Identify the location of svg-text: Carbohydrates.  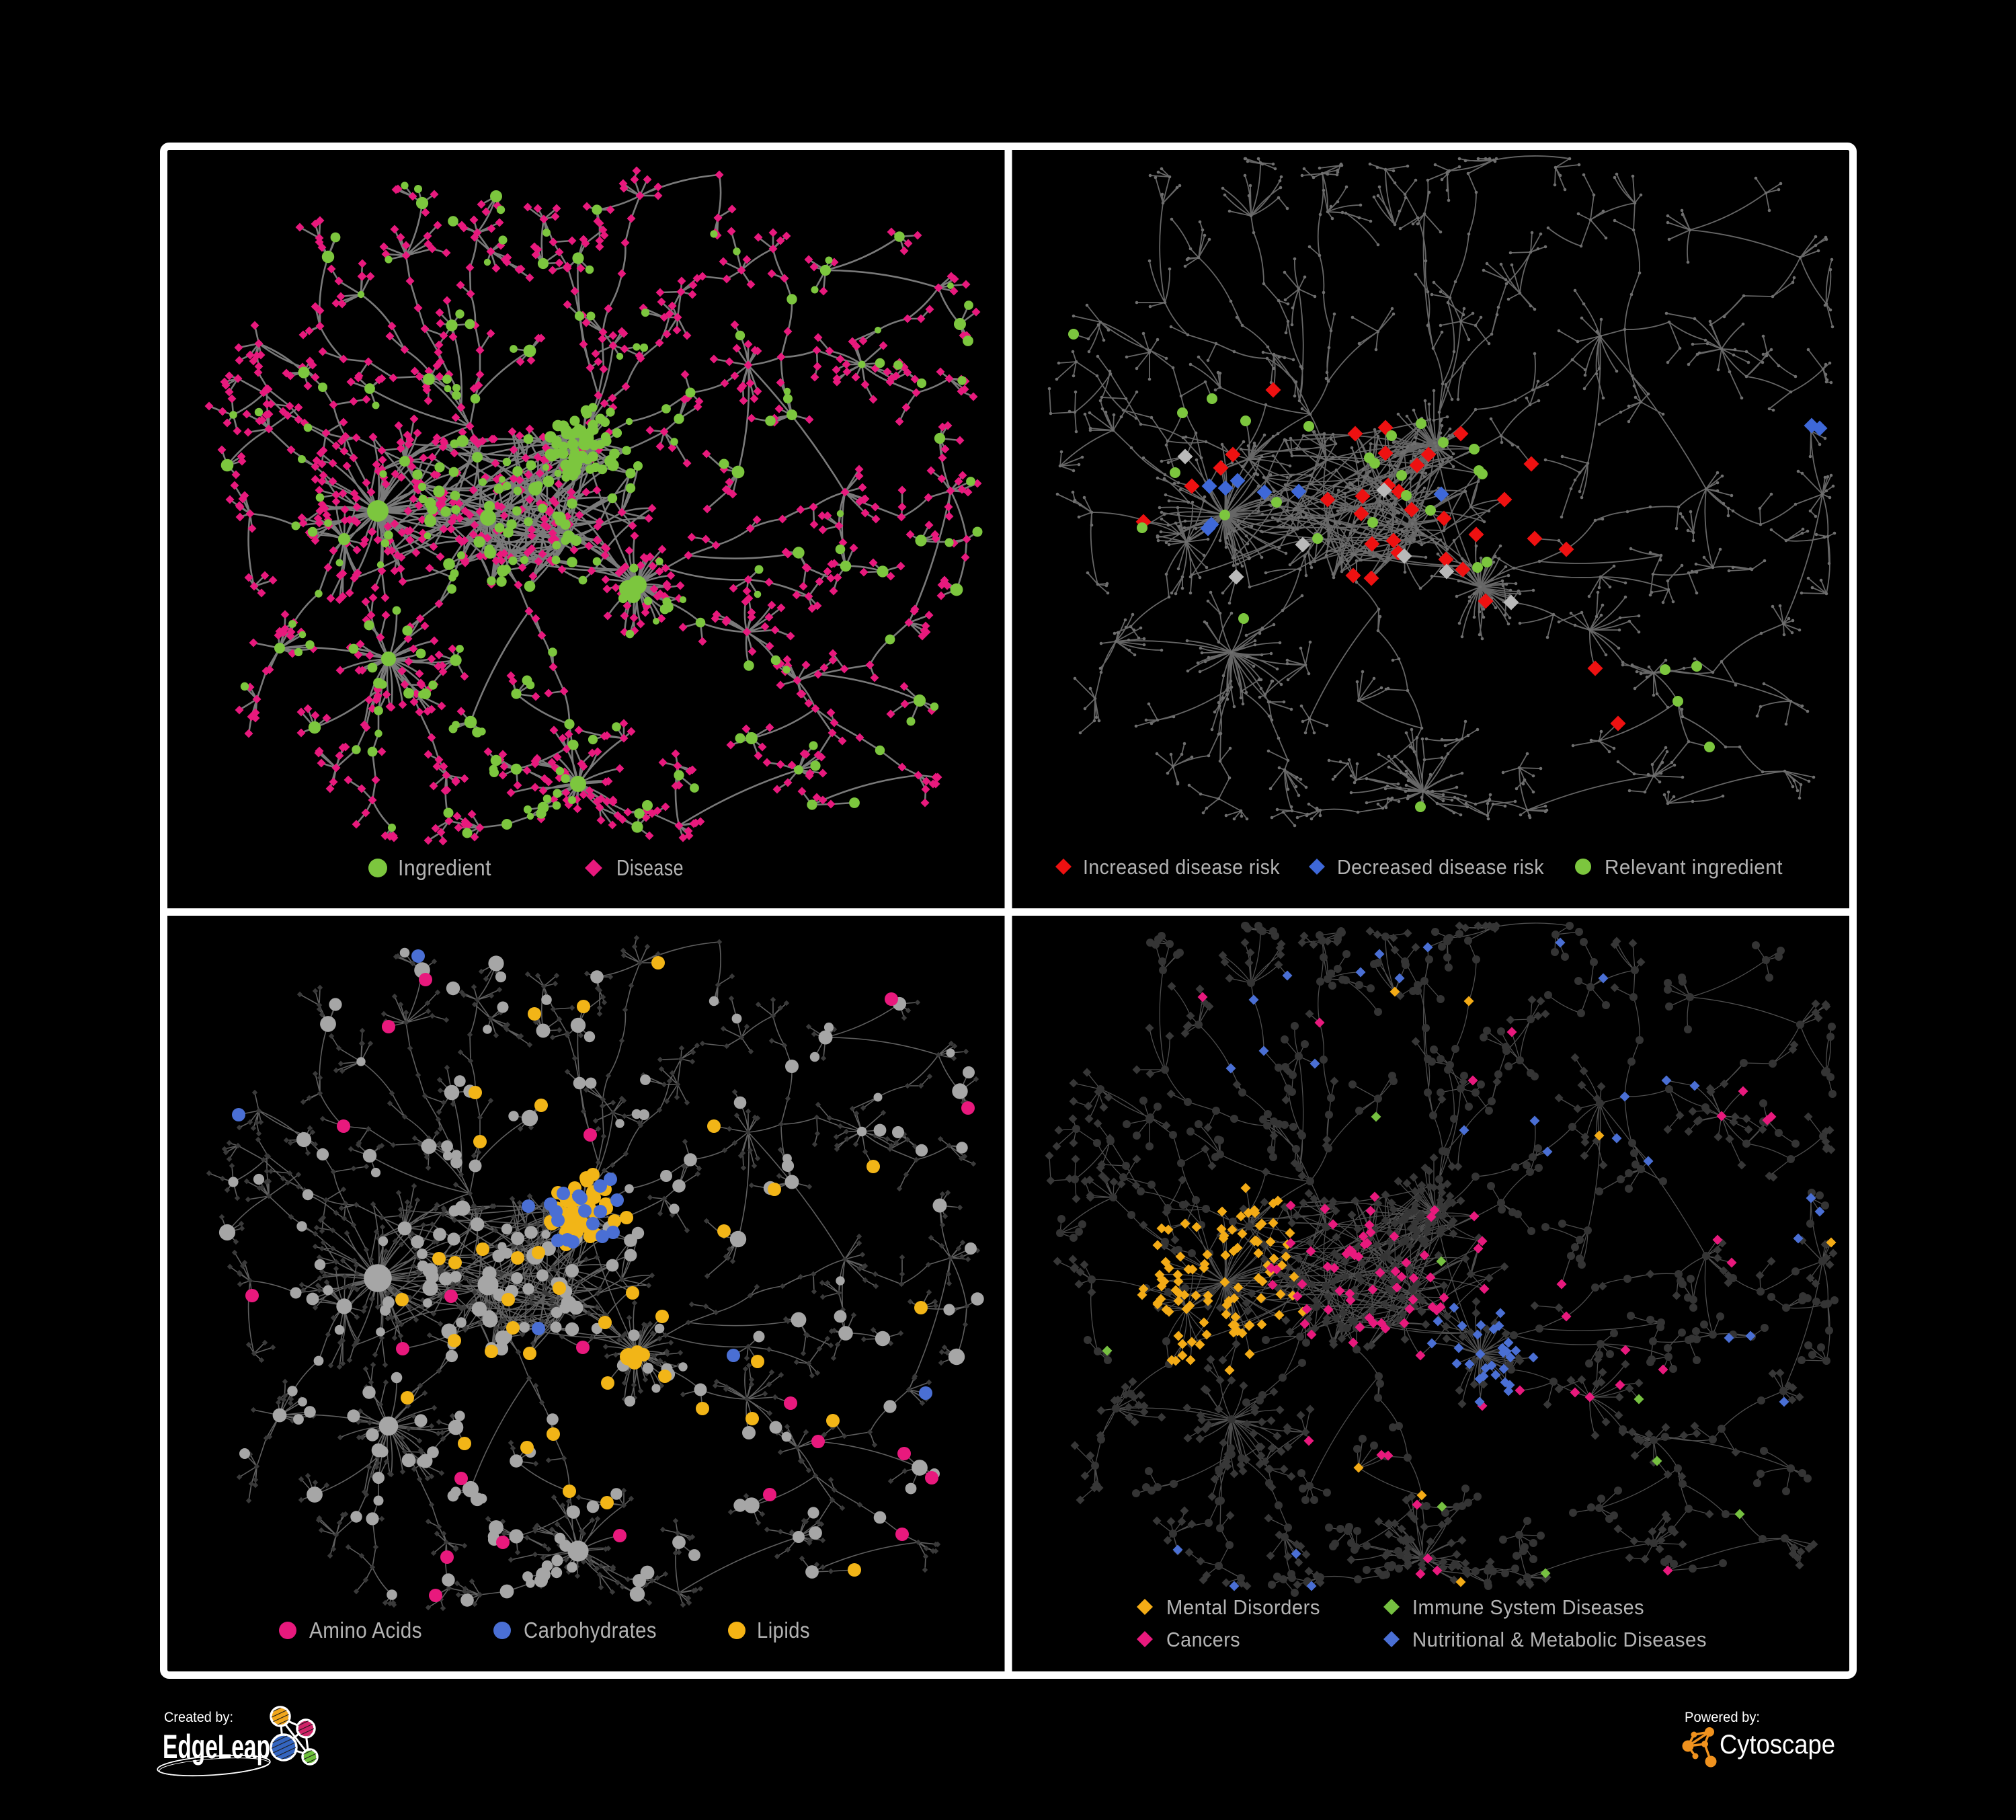
(590, 1630).